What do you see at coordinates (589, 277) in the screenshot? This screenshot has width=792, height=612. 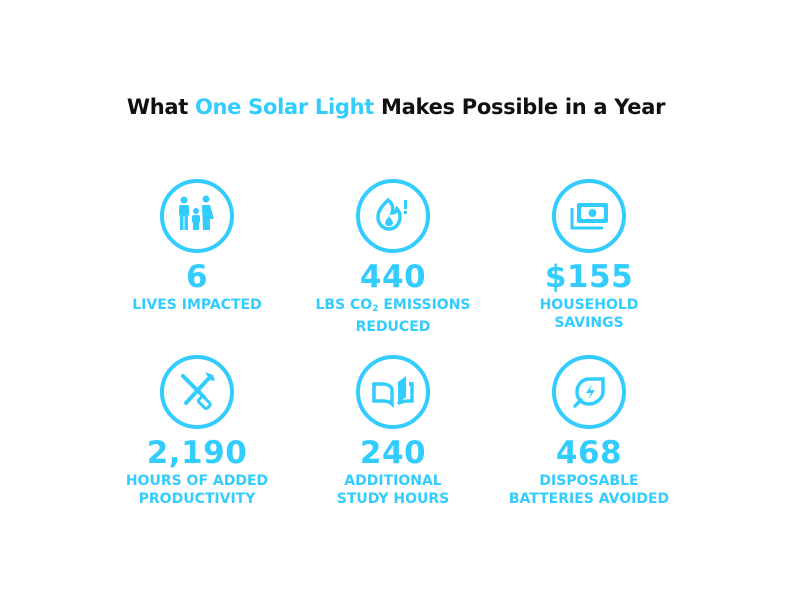 I see `stat-value: $155` at bounding box center [589, 277].